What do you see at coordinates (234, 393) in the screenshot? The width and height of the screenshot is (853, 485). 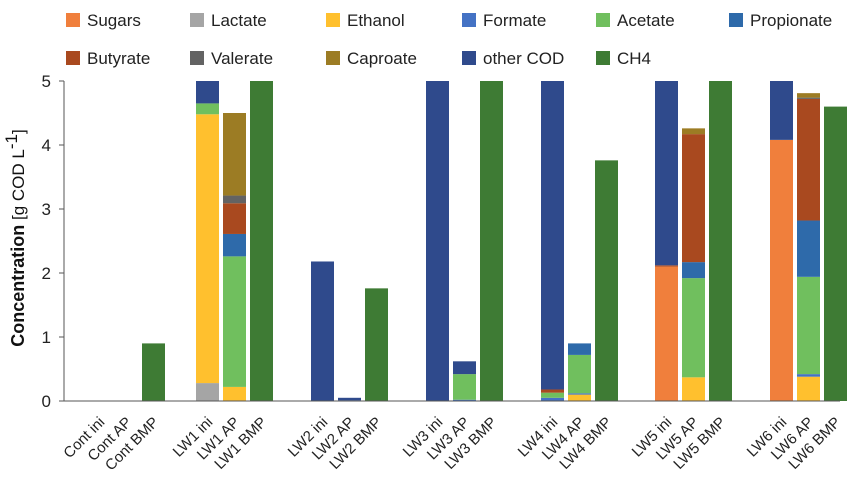 I see `bar-segment-lw1-ap-ethanol` at bounding box center [234, 393].